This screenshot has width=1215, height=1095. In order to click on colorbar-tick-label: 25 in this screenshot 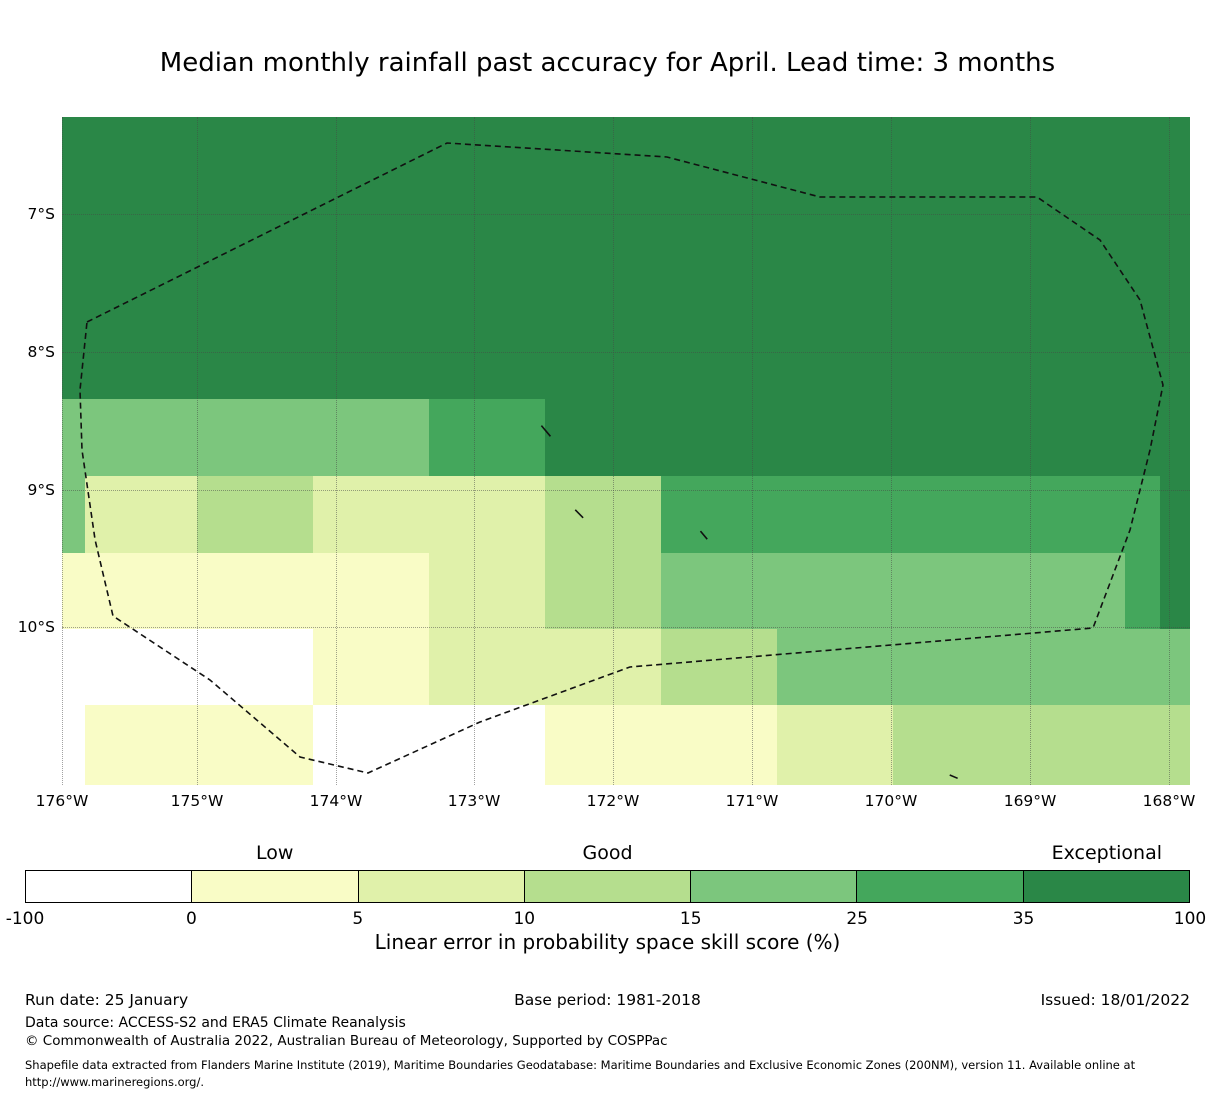, I will do `click(857, 919)`.